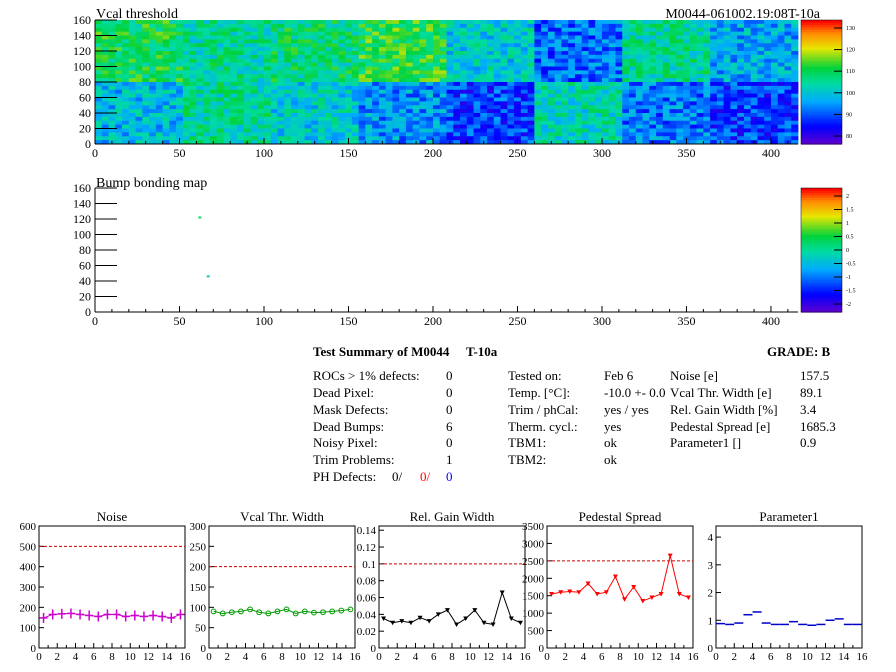 The width and height of the screenshot is (896, 672). I want to click on x-tick-label: 14, so click(675, 657).